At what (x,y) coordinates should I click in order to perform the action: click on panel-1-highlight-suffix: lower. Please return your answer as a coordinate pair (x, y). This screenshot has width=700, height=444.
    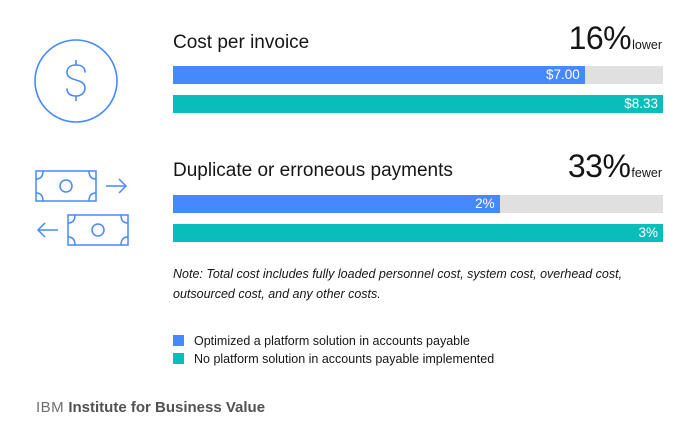
    Looking at the image, I should click on (647, 45).